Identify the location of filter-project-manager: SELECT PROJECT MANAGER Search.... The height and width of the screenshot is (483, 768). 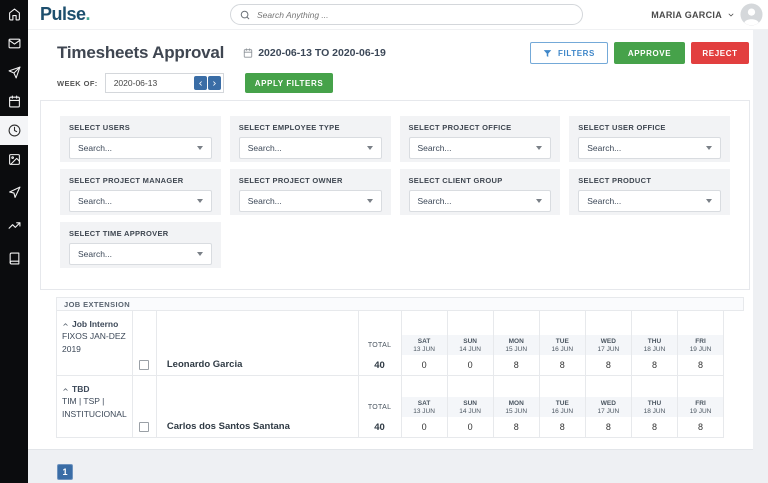
(140, 192).